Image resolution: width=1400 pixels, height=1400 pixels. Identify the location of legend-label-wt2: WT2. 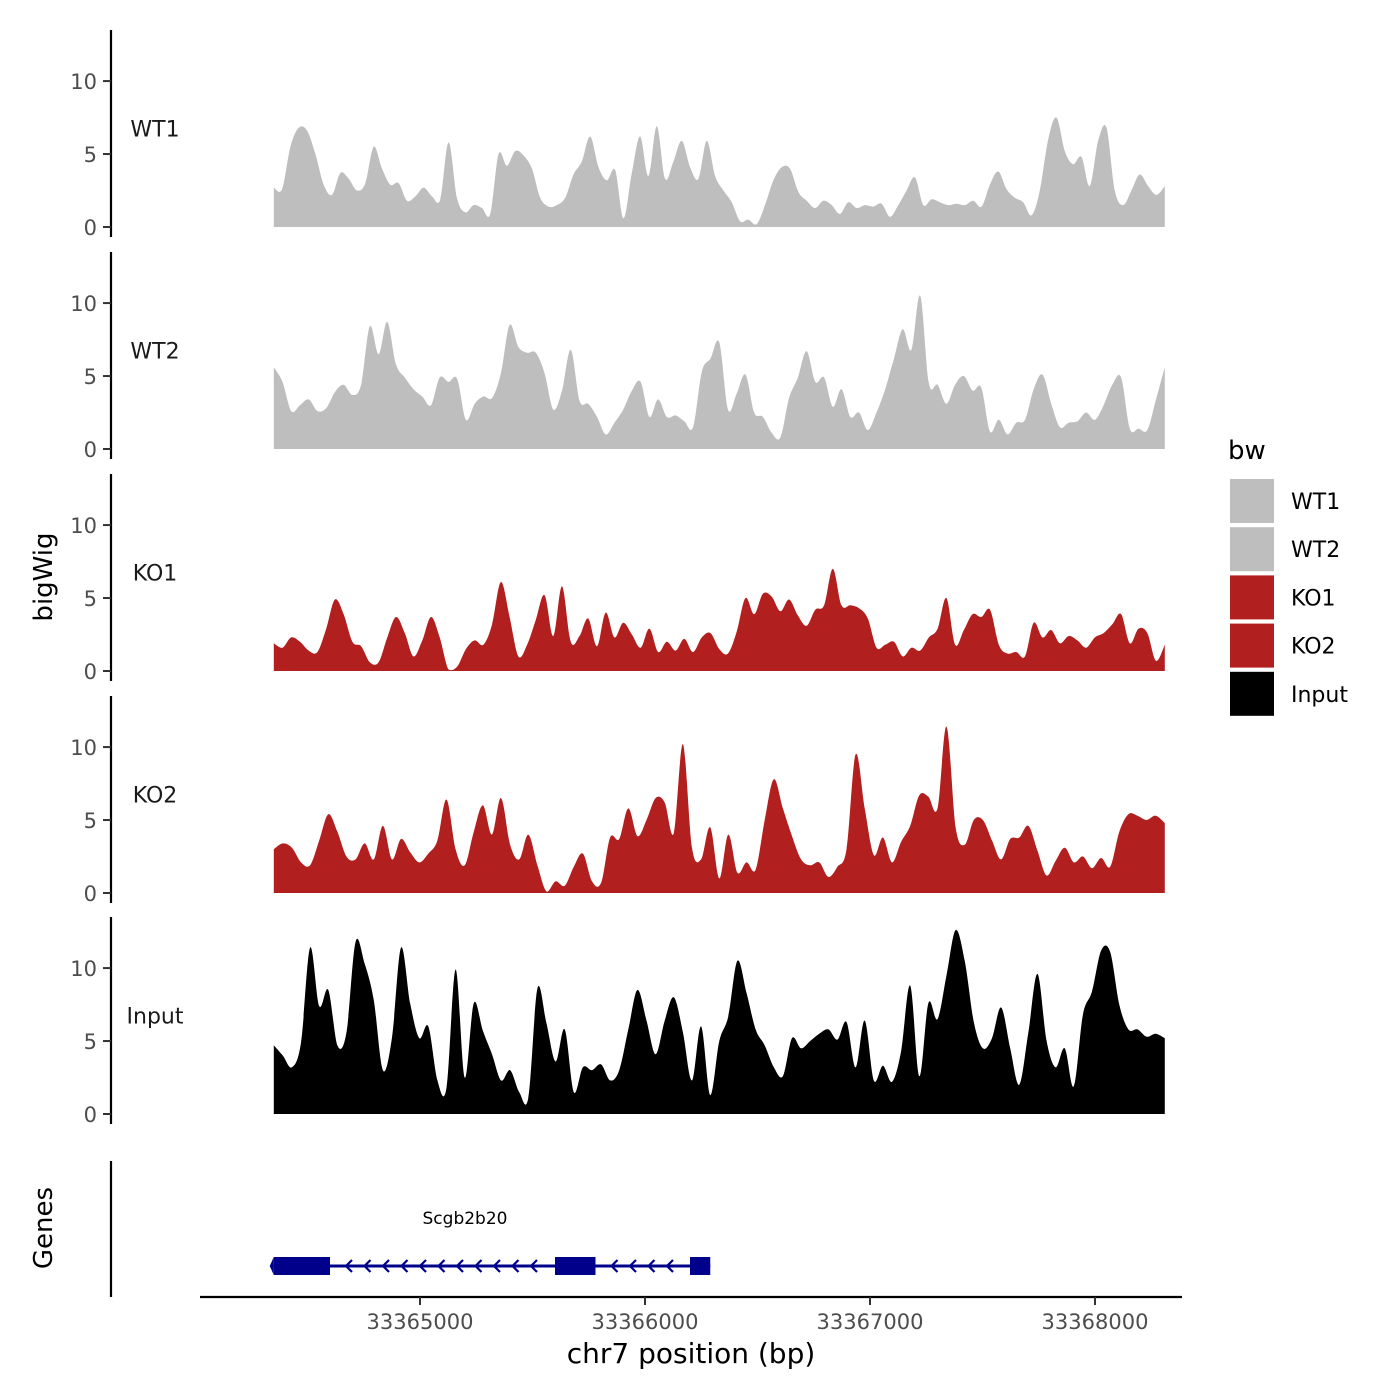
(1315, 550).